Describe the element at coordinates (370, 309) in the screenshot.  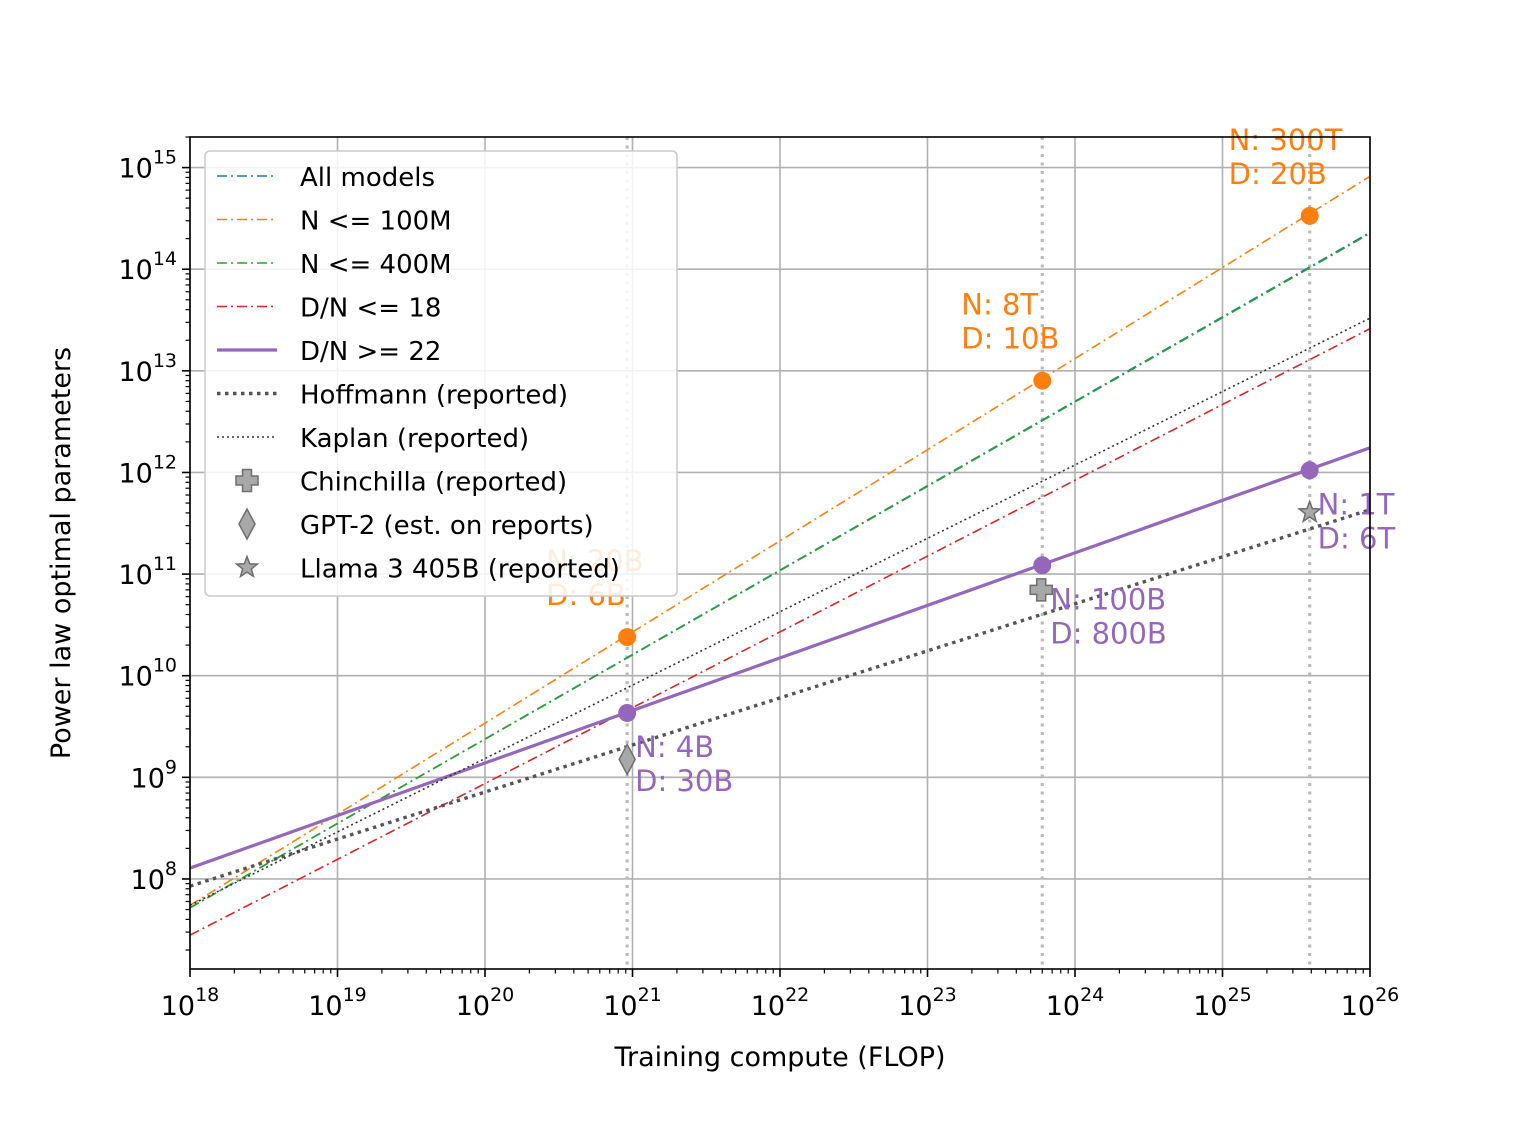
I see `legend-label-3: D/N <= 18` at that location.